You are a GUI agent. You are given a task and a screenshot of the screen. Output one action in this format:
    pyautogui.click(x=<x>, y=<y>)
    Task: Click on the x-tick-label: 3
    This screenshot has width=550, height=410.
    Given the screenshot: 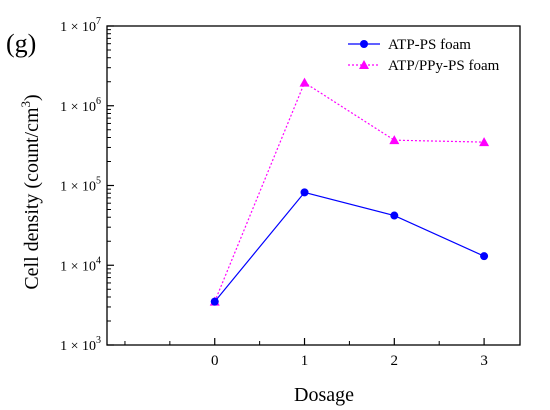 What is the action you would take?
    pyautogui.click(x=484, y=361)
    